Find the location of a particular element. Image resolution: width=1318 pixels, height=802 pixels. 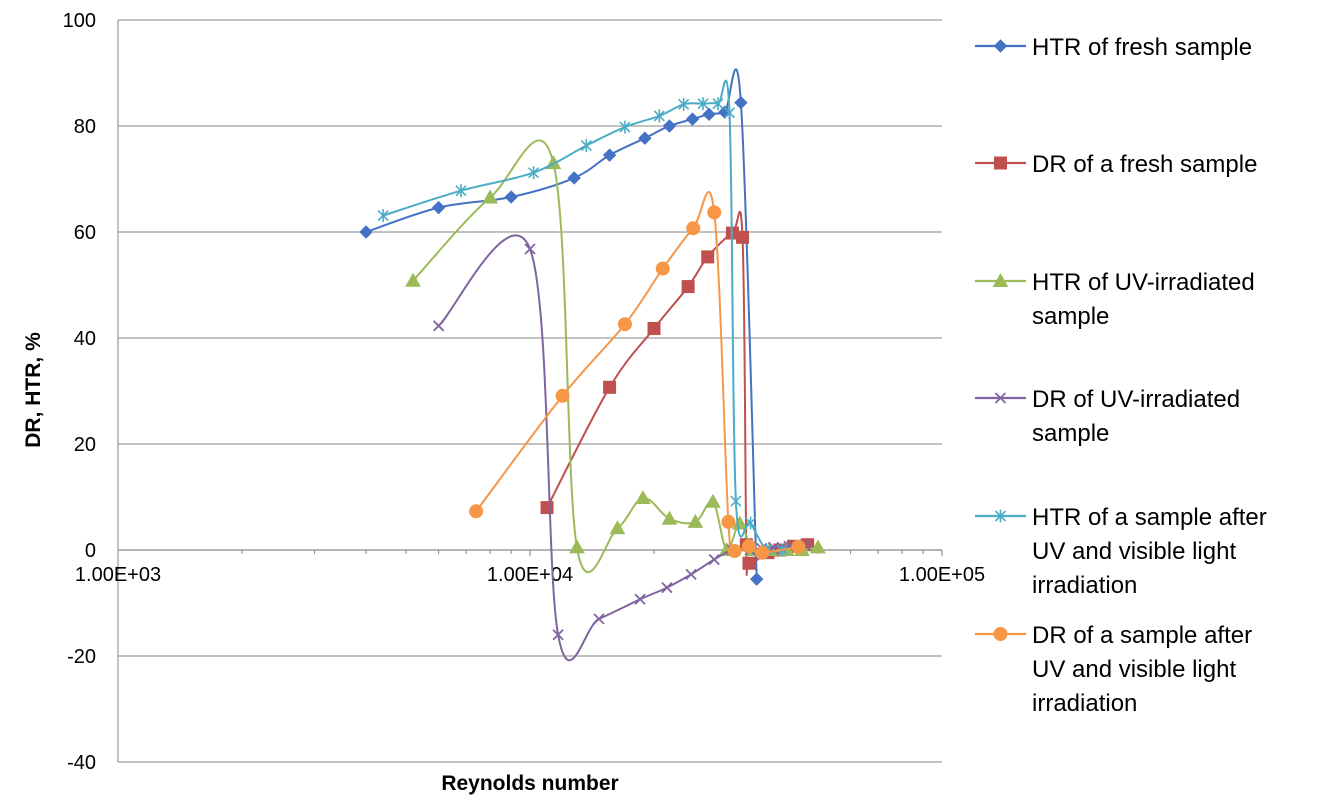

legend-item-4-swatch-marker is located at coordinates (1000, 398).